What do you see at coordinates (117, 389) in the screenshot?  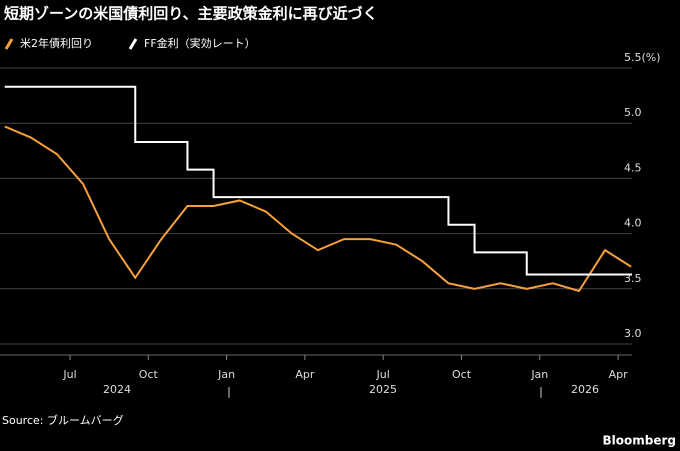 I see `year-label: 2024` at bounding box center [117, 389].